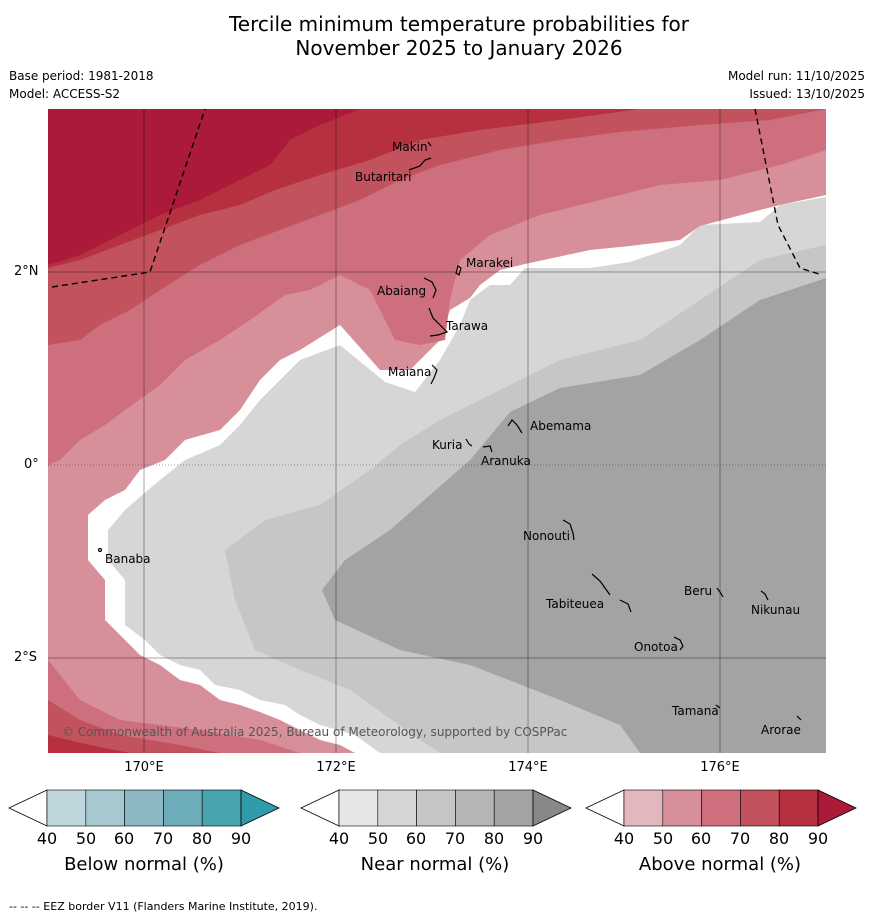  Describe the element at coordinates (430, 288) in the screenshot. I see `island-abaiang` at that location.